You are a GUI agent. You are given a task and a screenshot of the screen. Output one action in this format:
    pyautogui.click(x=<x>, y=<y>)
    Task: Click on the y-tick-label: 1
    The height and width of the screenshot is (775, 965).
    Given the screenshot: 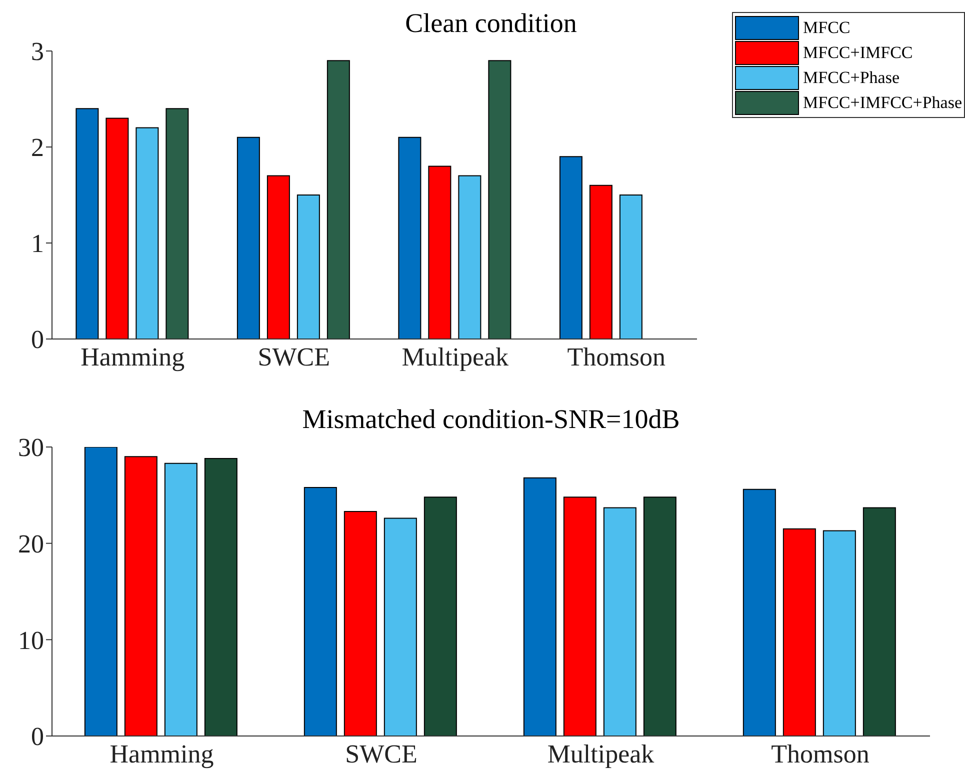 What is the action you would take?
    pyautogui.click(x=37, y=243)
    